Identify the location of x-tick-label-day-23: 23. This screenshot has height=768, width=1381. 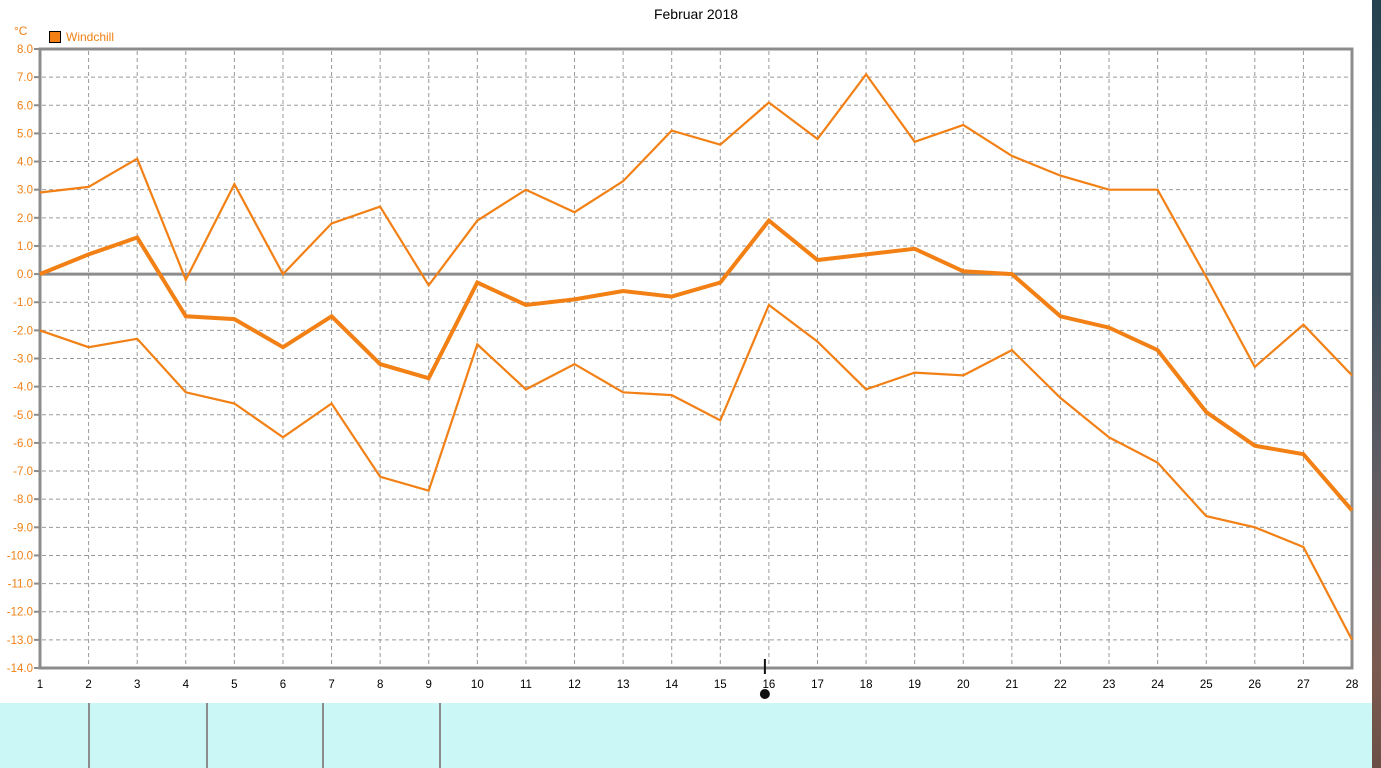
(1109, 685).